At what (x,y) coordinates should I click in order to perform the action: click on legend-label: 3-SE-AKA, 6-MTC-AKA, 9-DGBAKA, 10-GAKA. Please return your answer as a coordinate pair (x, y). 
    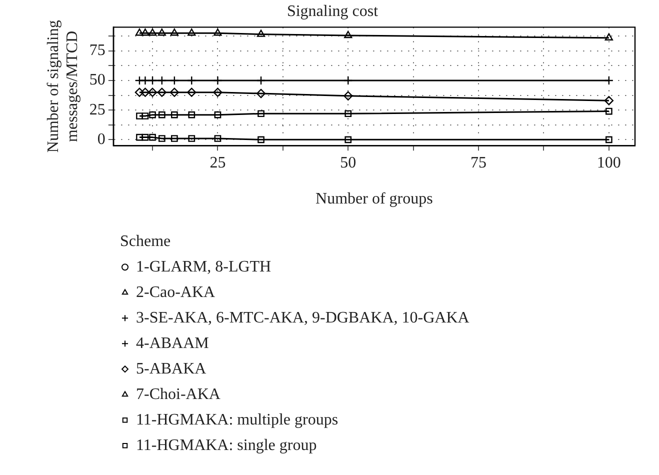
    Looking at the image, I should click on (303, 317).